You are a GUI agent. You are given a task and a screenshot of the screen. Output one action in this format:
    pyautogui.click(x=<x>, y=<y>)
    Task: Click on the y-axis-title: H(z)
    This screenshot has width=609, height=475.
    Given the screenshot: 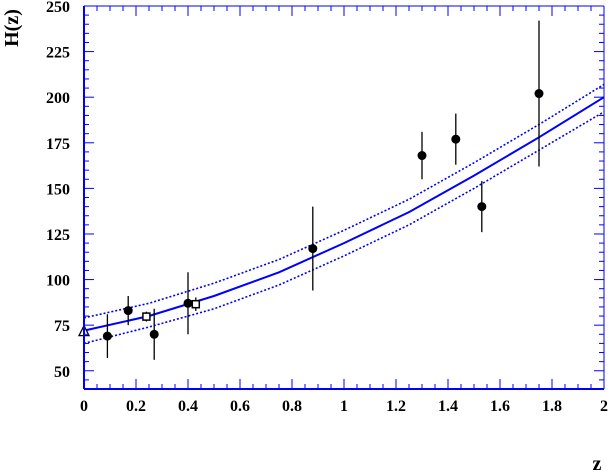 What is the action you would take?
    pyautogui.click(x=12, y=28)
    